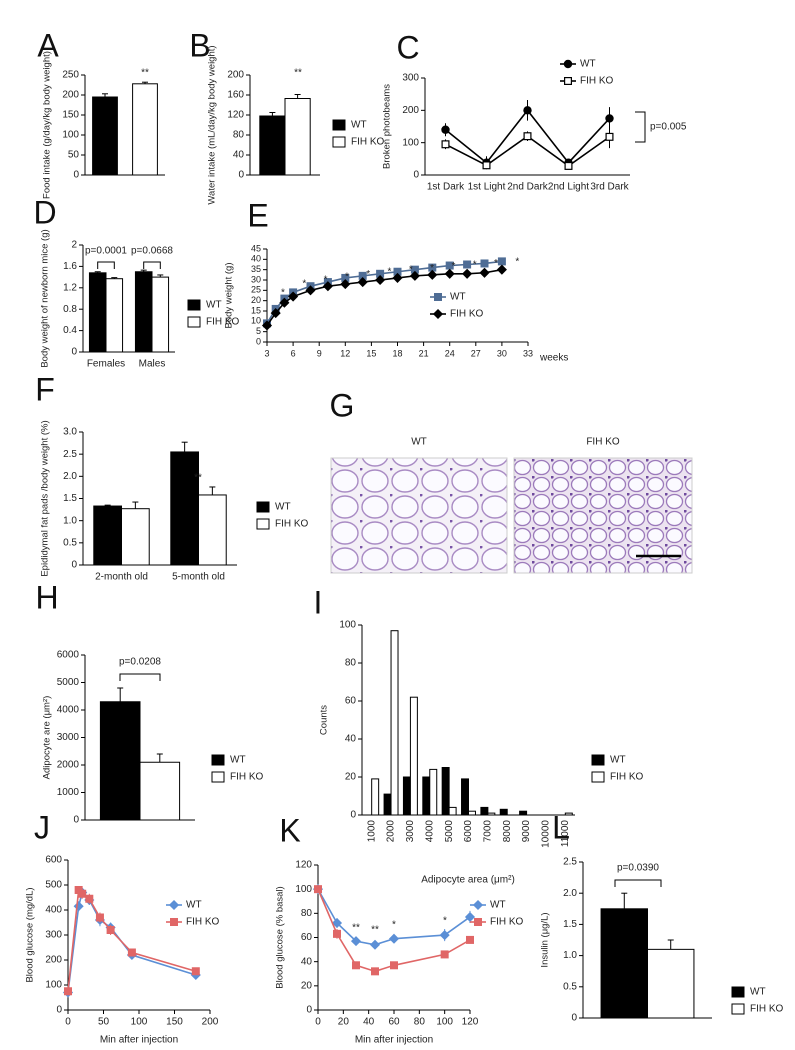 This screenshot has width=795, height=1050. What do you see at coordinates (280, 937) in the screenshot?
I see `y-axis-label: Blood glucose (% basal)` at bounding box center [280, 937].